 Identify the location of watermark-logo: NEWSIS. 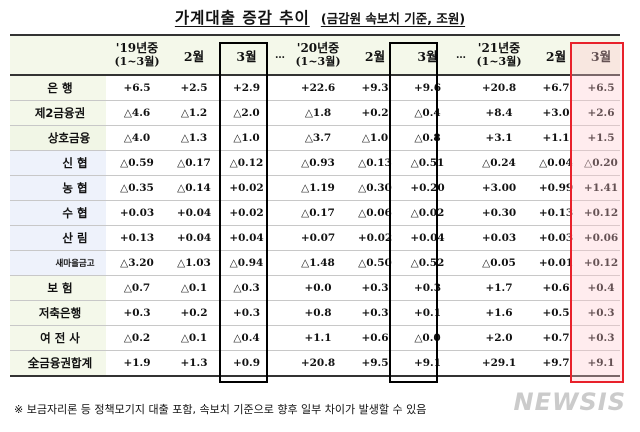
(569, 402).